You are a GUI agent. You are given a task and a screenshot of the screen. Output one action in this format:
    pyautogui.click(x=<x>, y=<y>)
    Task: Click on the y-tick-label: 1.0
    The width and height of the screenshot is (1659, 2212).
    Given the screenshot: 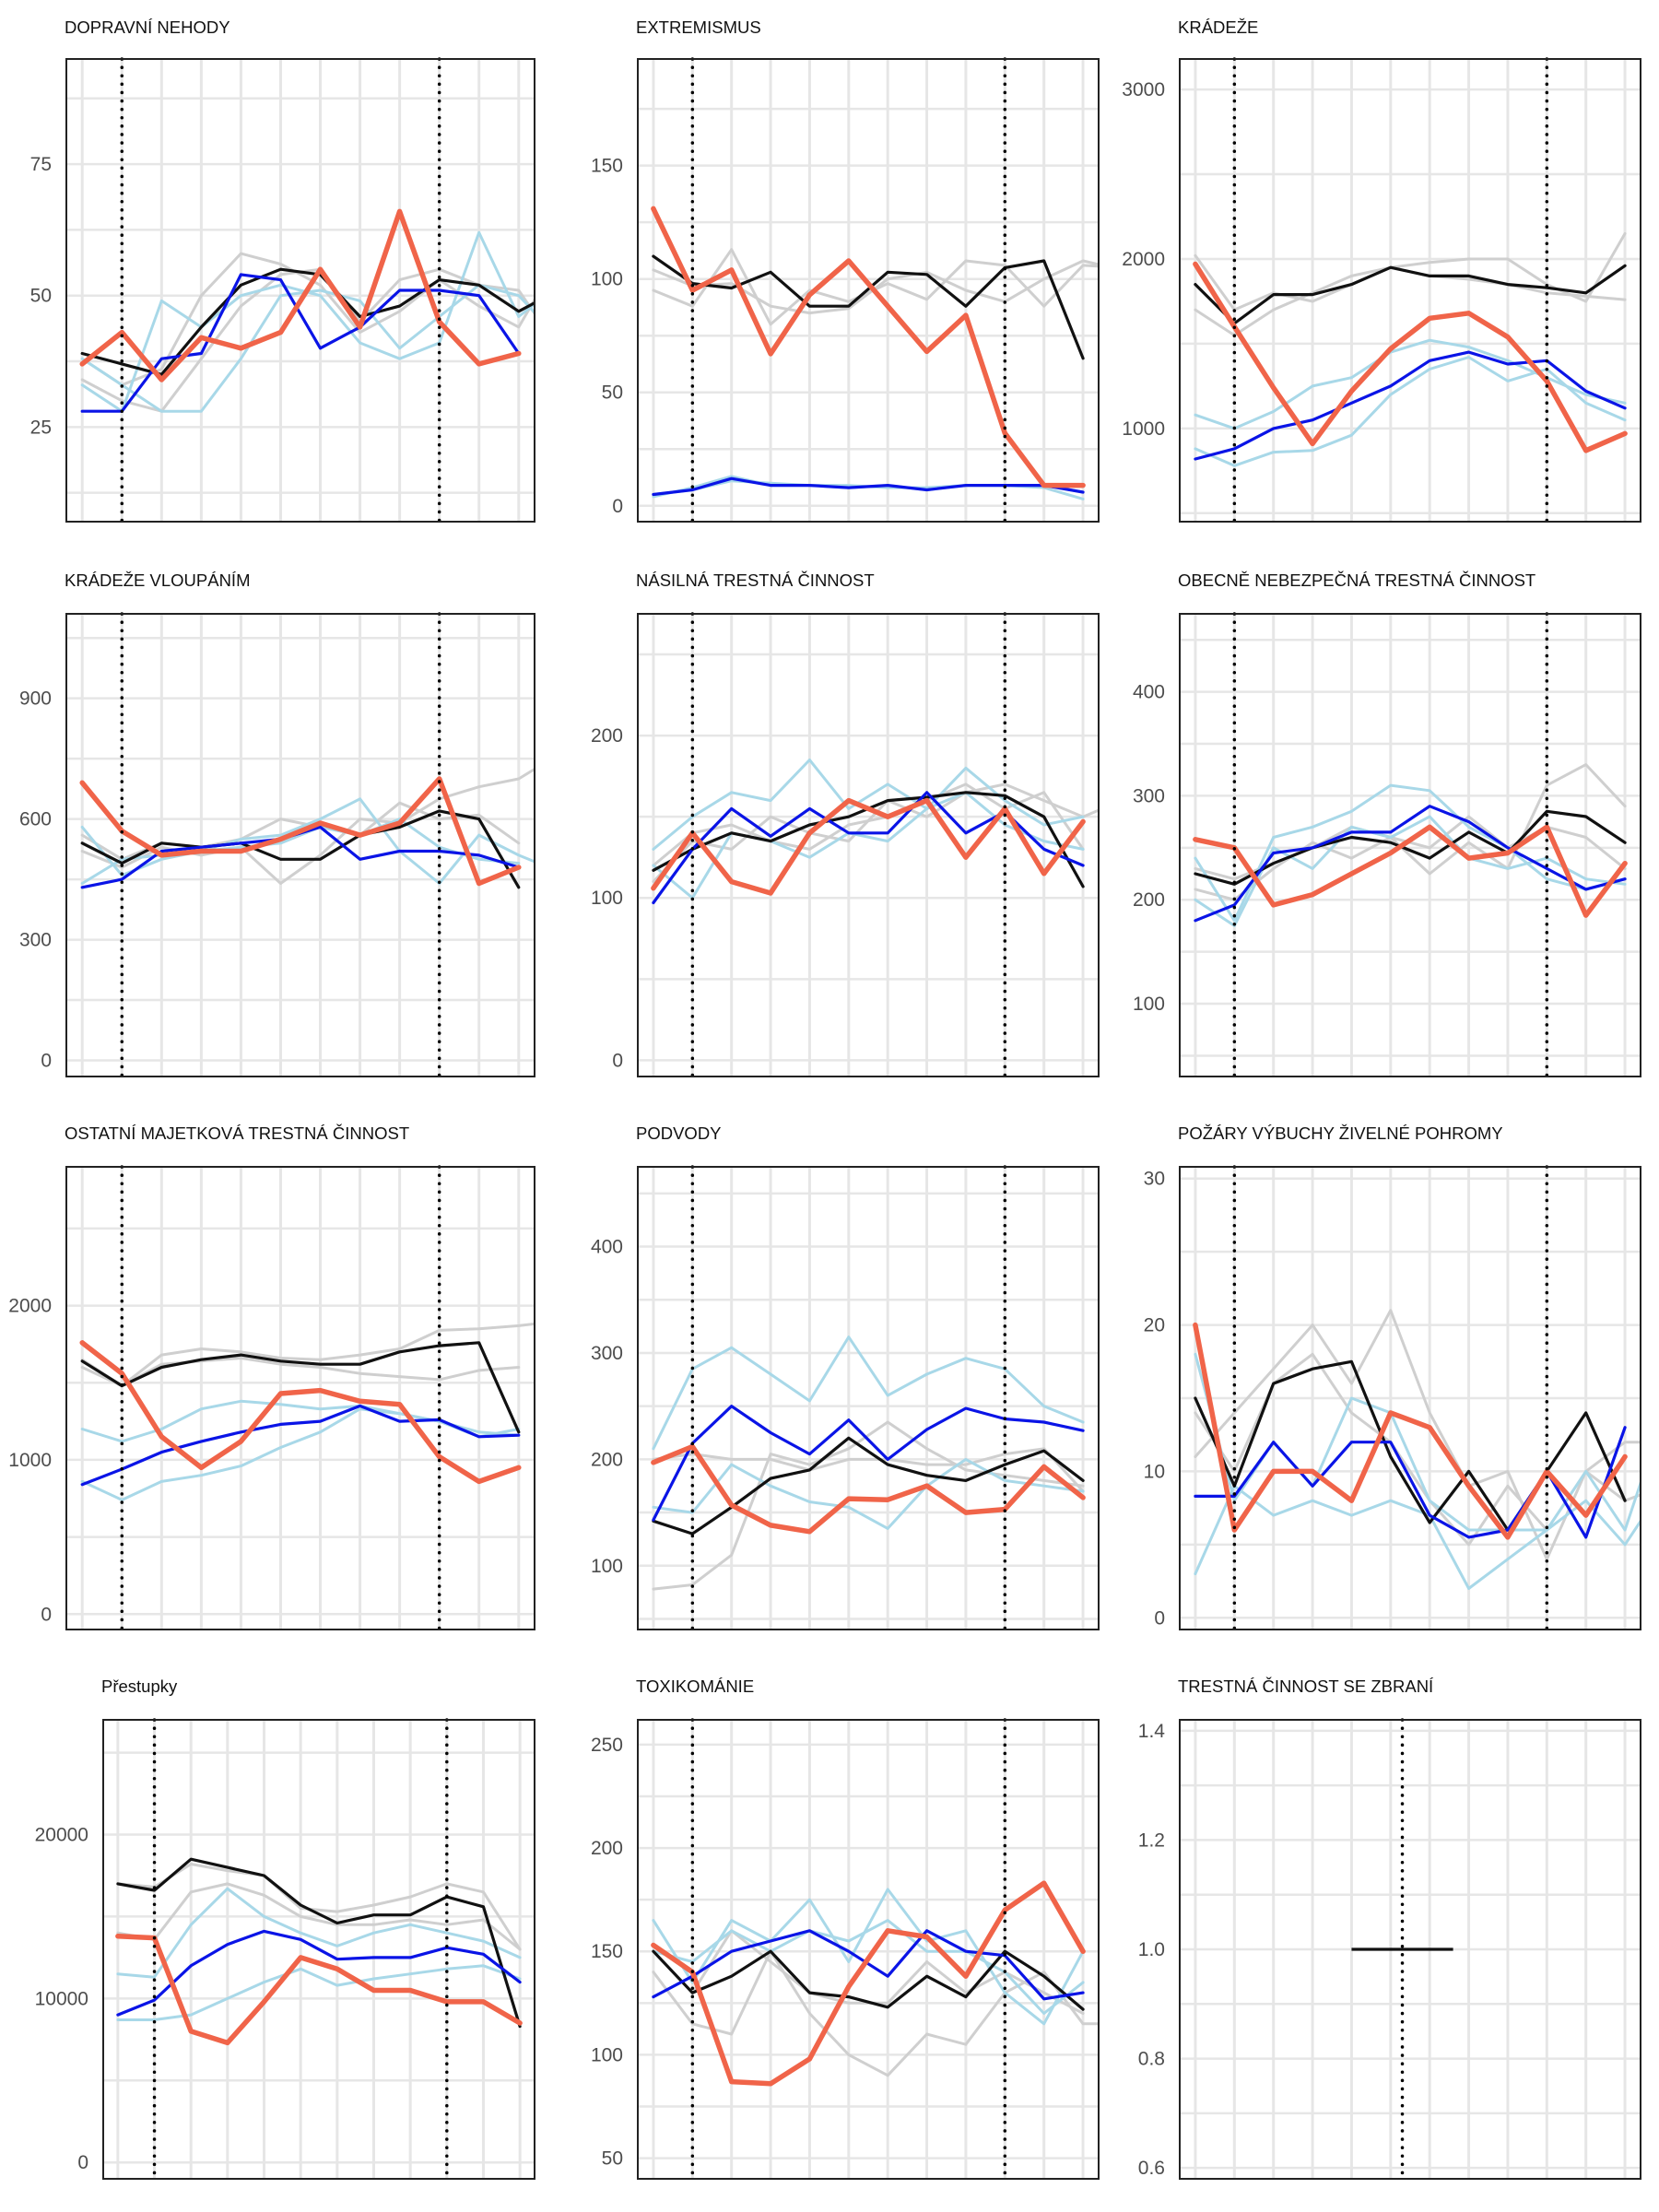 What is the action you would take?
    pyautogui.click(x=1151, y=1949)
    